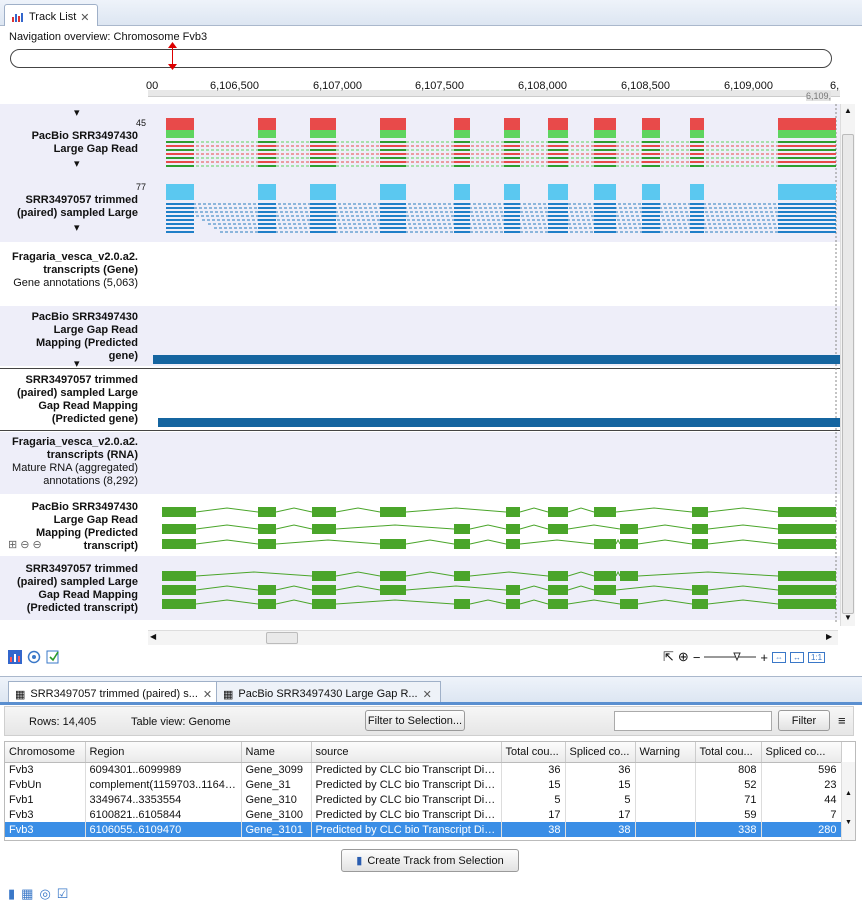 Image resolution: width=862 pixels, height=909 pixels. I want to click on zoom-slider, so click(730, 657).